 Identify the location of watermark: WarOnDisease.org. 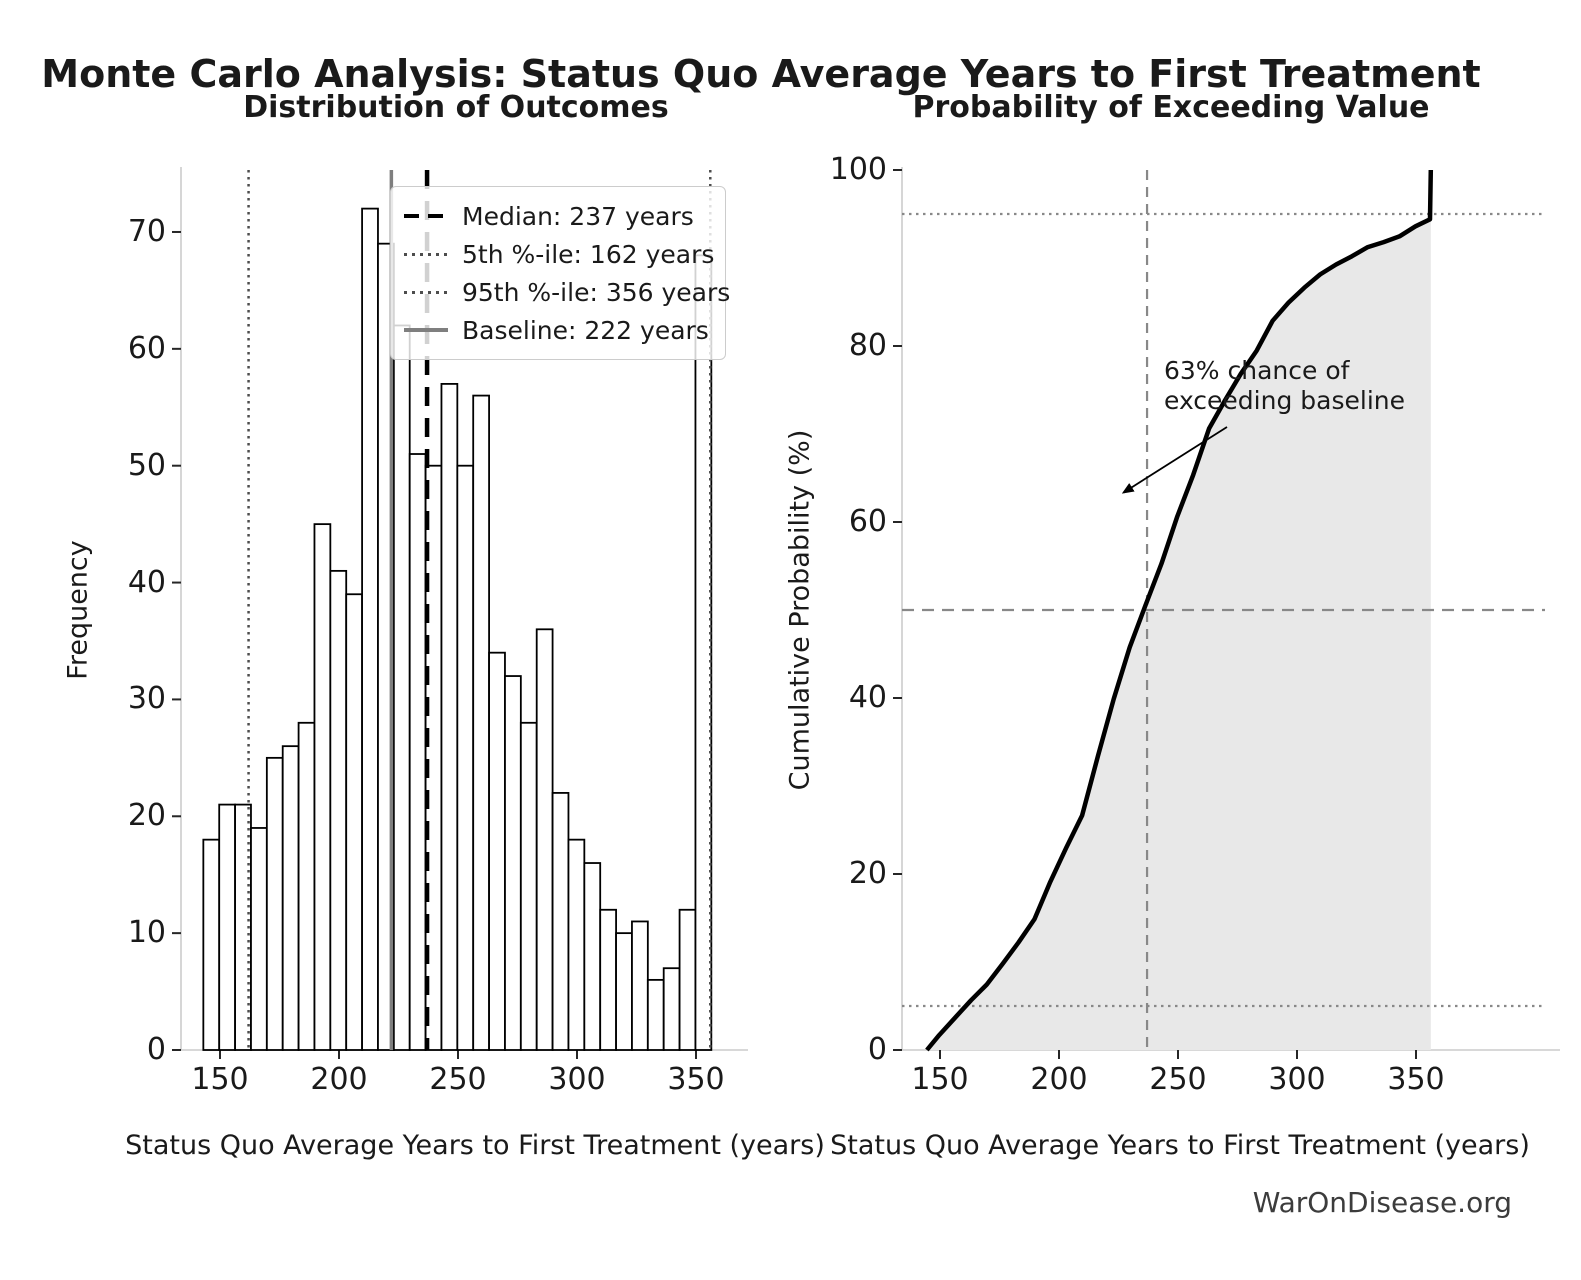
(1382, 1202).